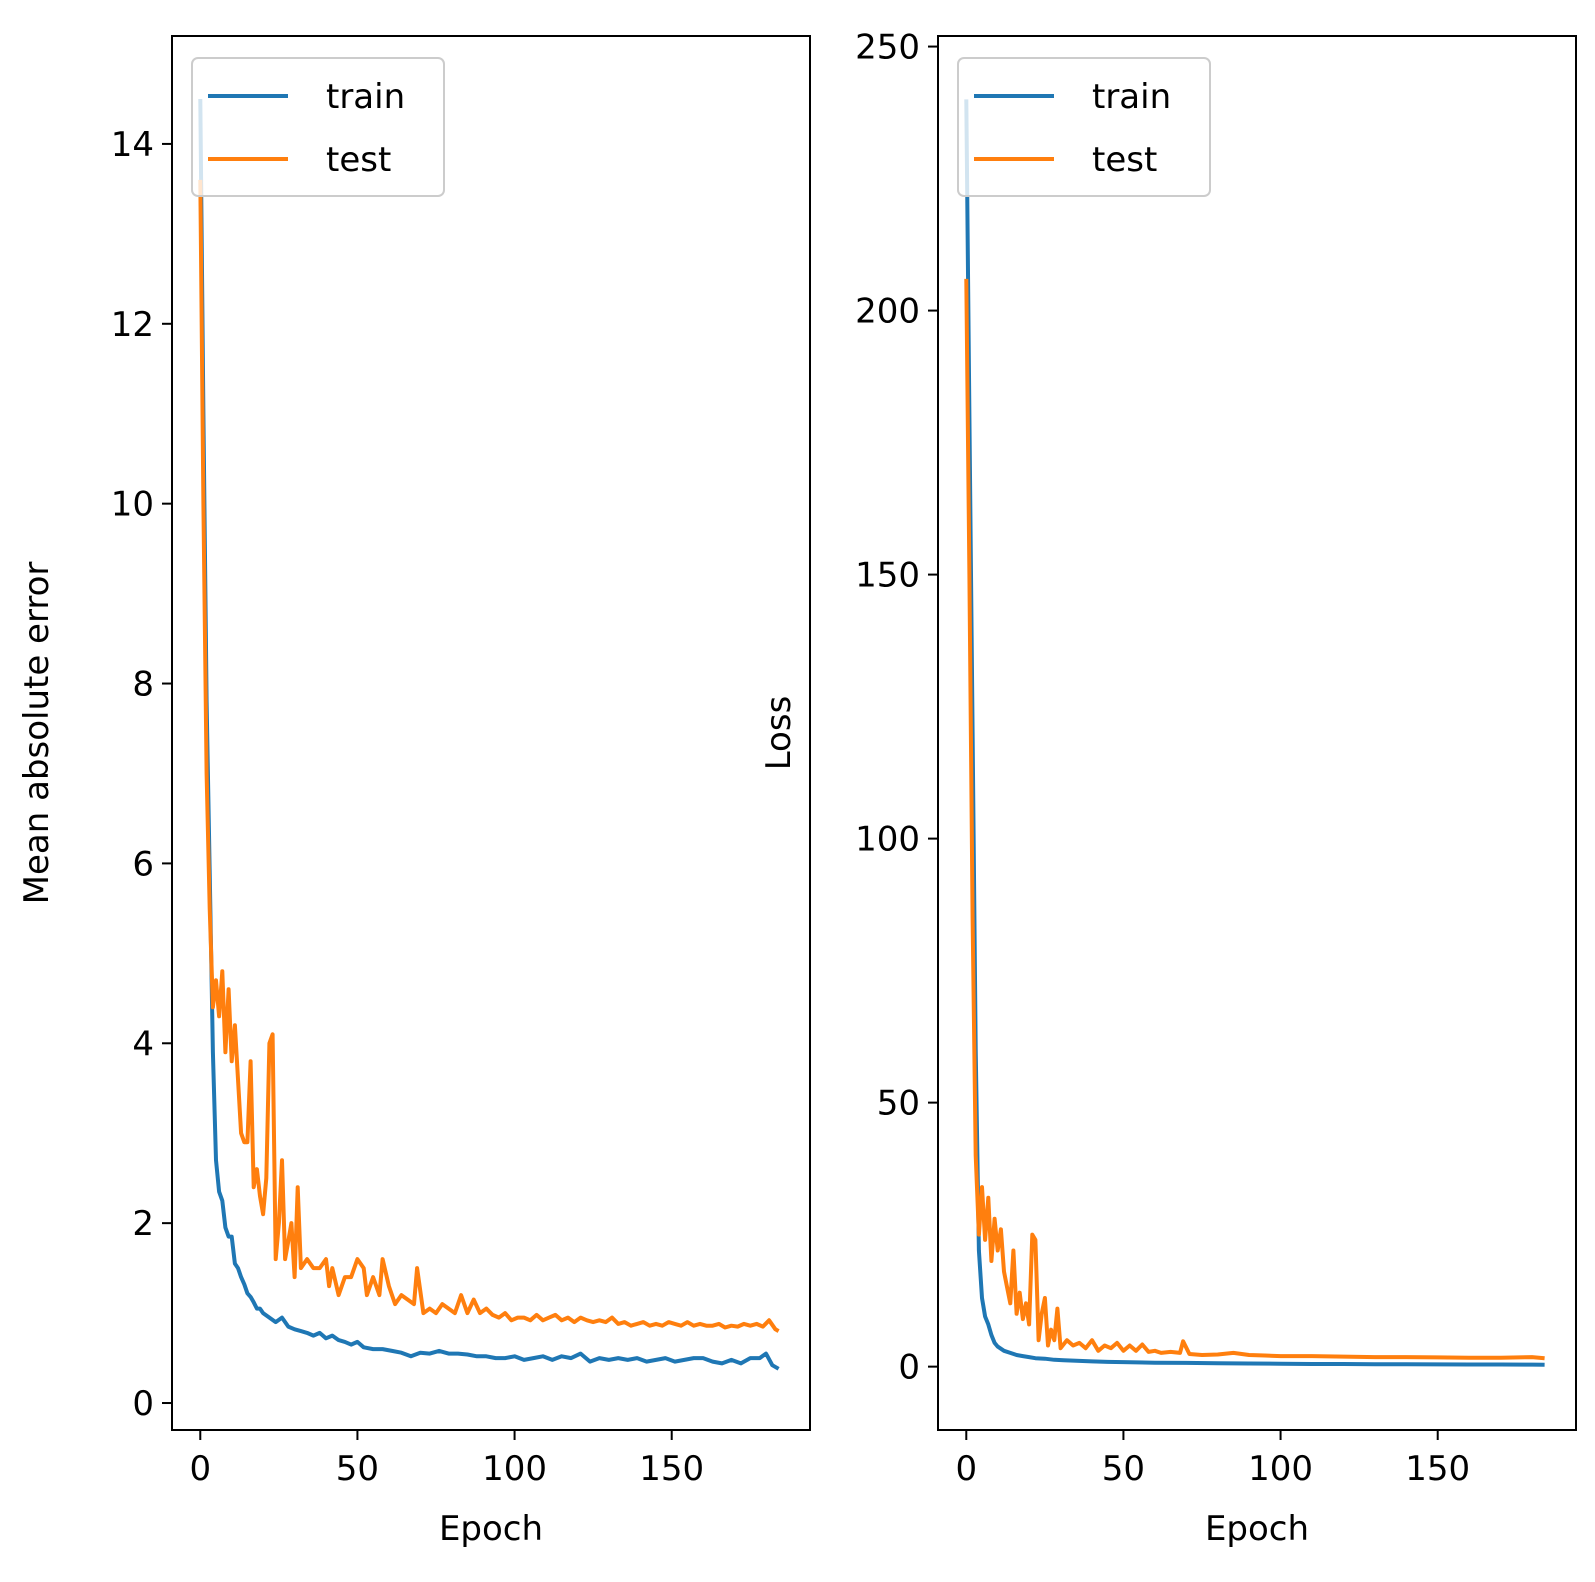 Image resolution: width=1595 pixels, height=1582 pixels. What do you see at coordinates (132, 145) in the screenshot?
I see `y-tick-label: 14` at bounding box center [132, 145].